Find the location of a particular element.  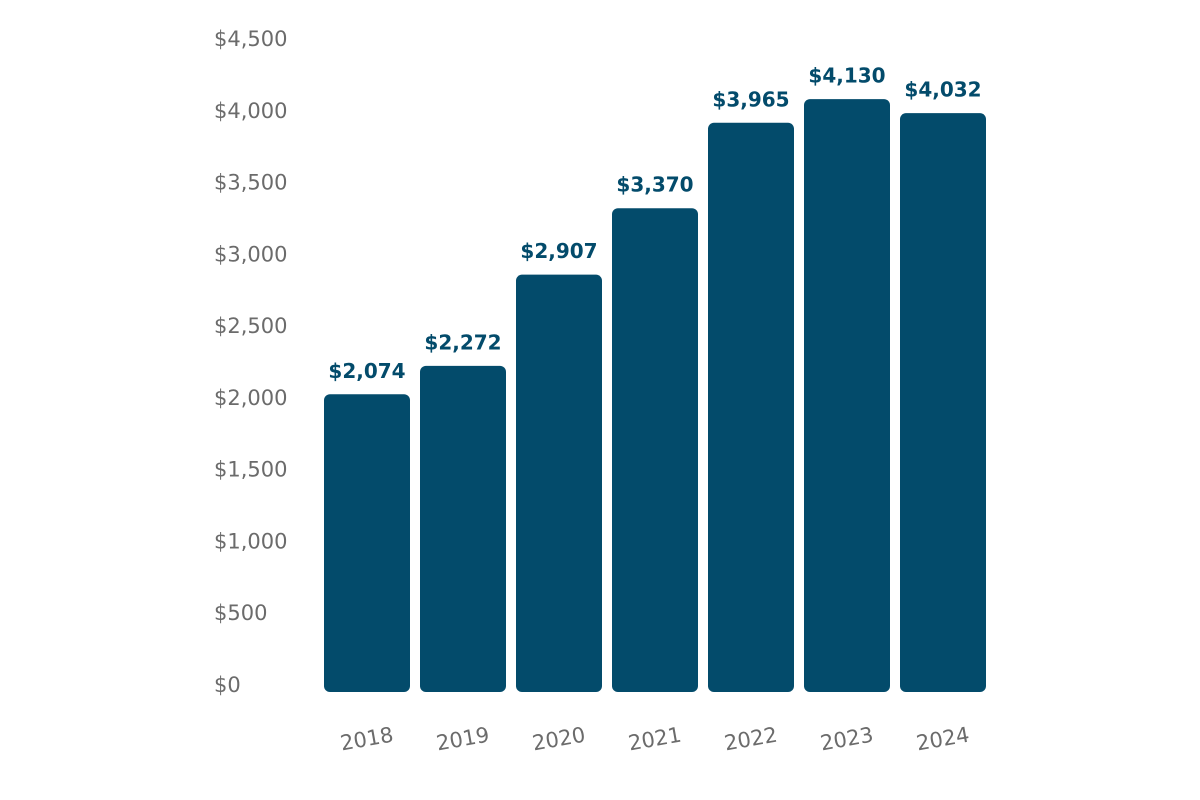

x-tick-label: 2022 is located at coordinates (750, 739).